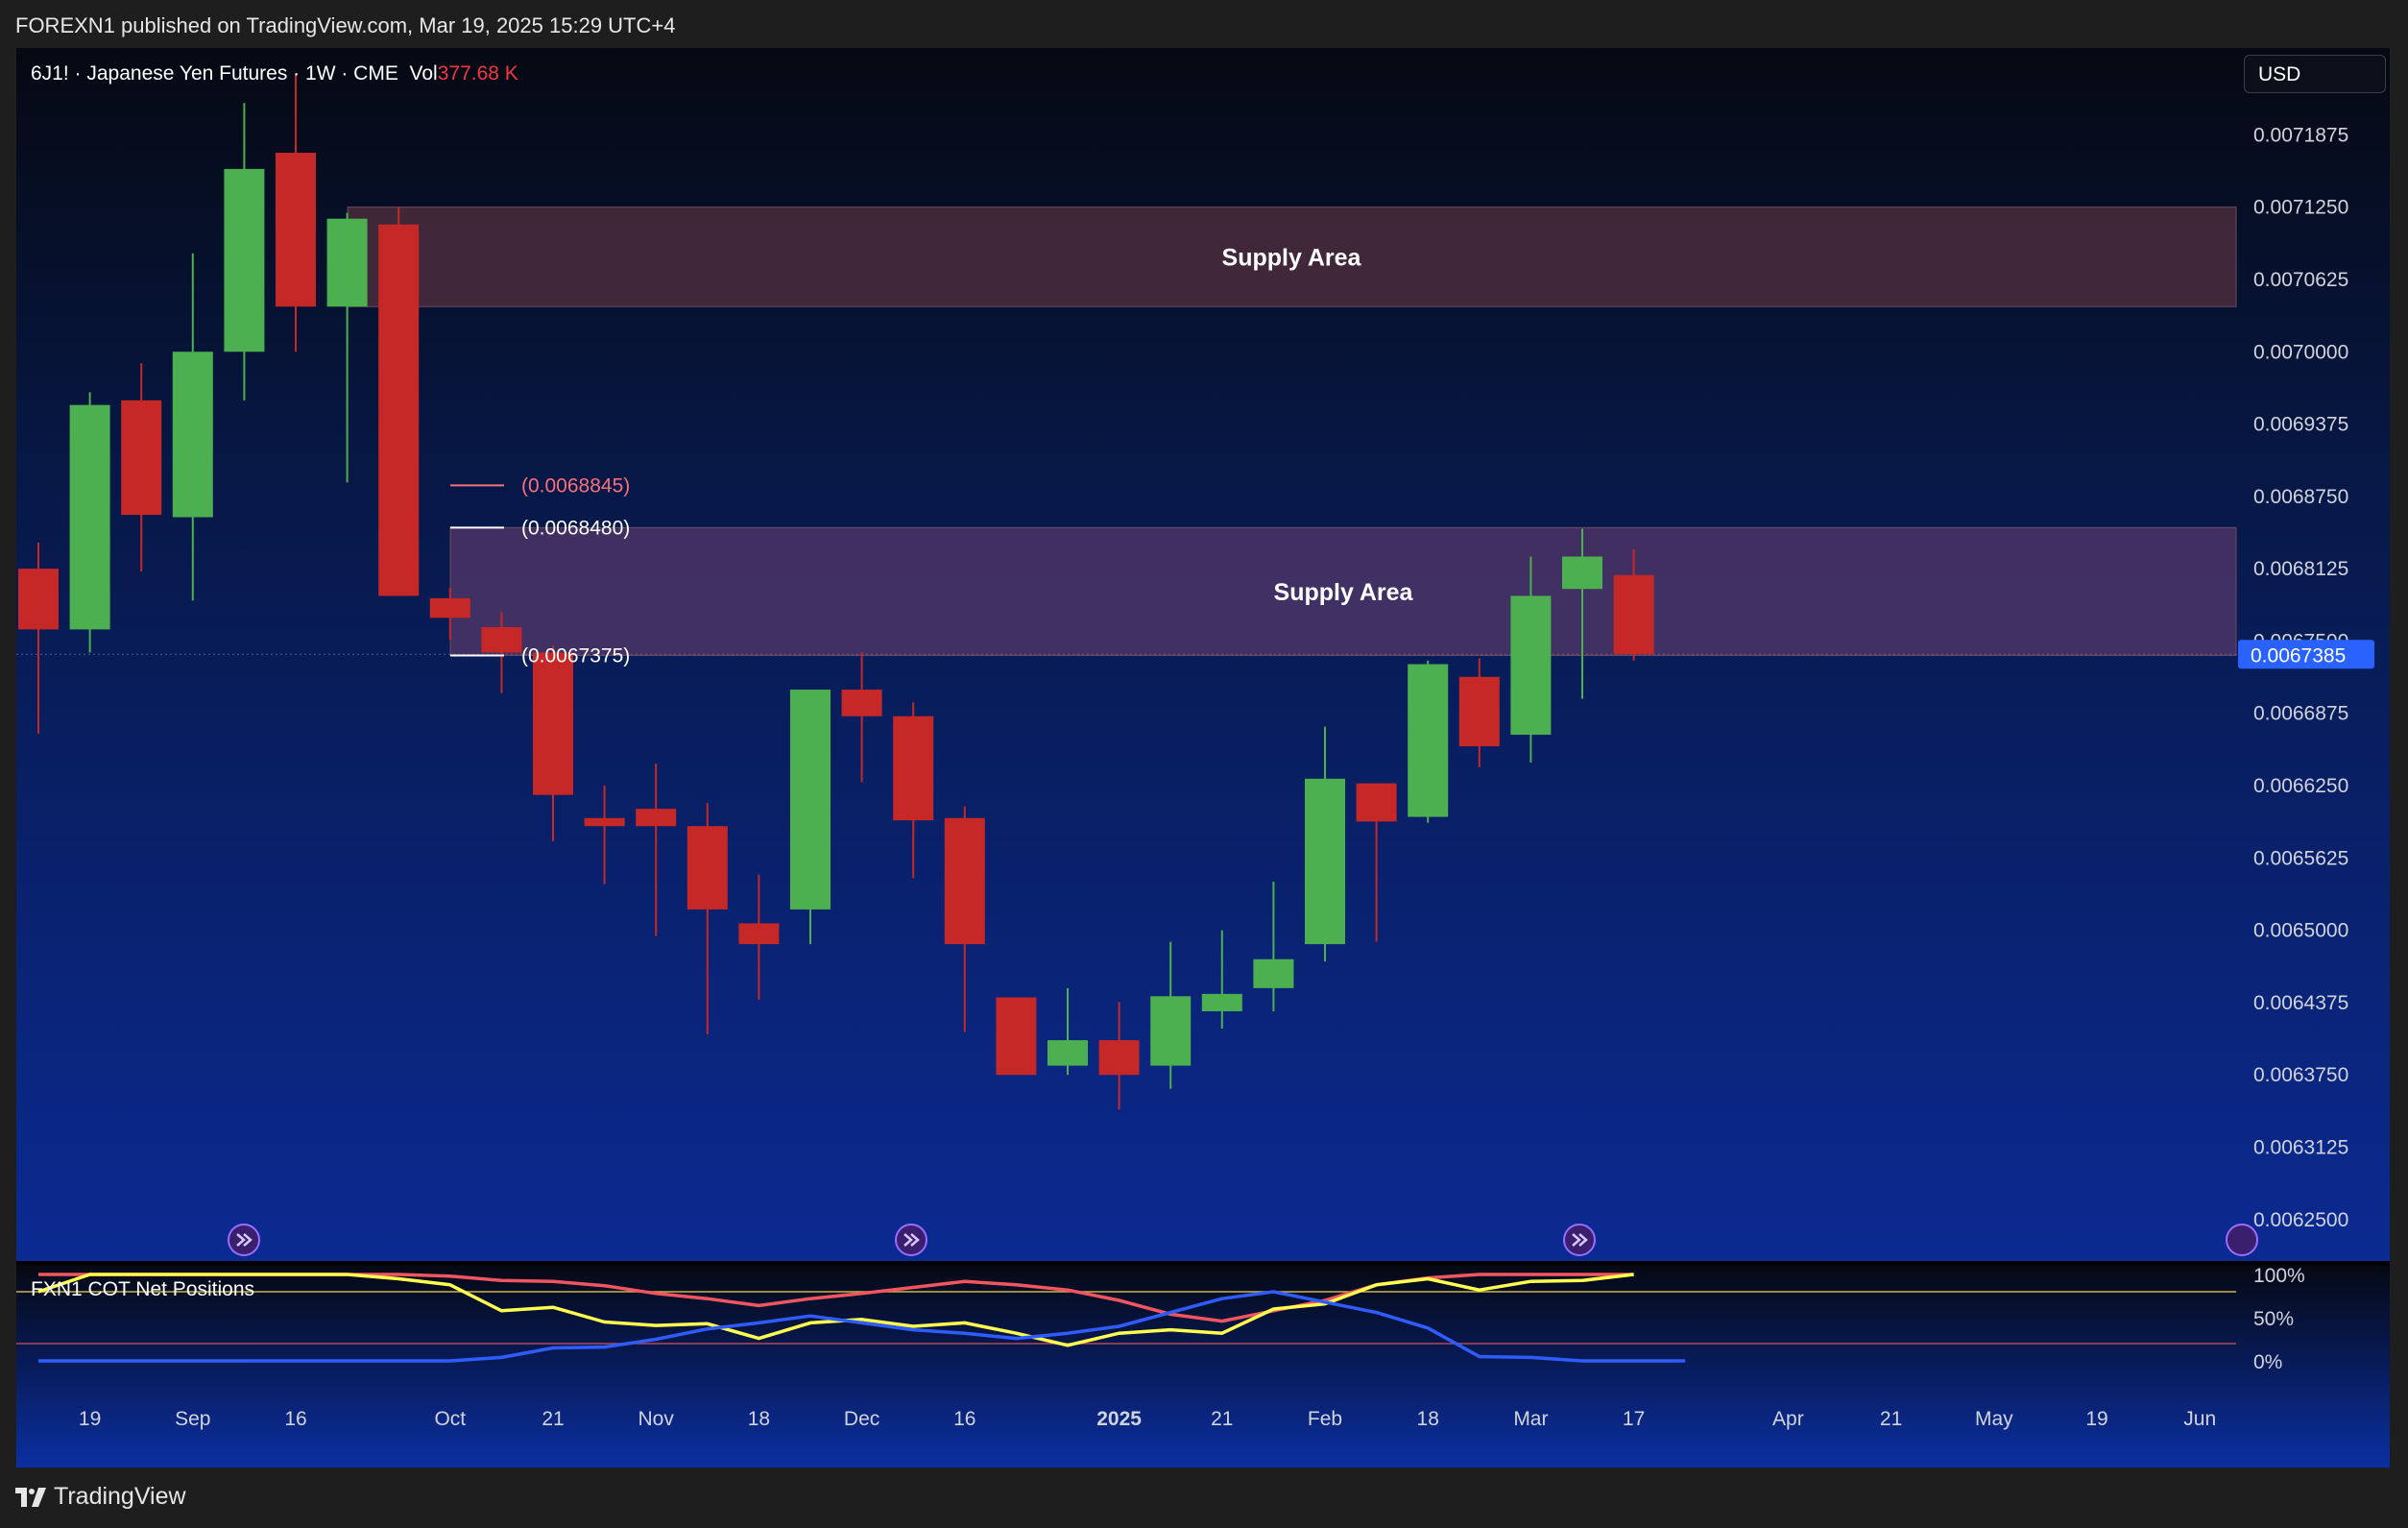  What do you see at coordinates (576, 656) in the screenshot?
I see `level-label: (0.0067375)` at bounding box center [576, 656].